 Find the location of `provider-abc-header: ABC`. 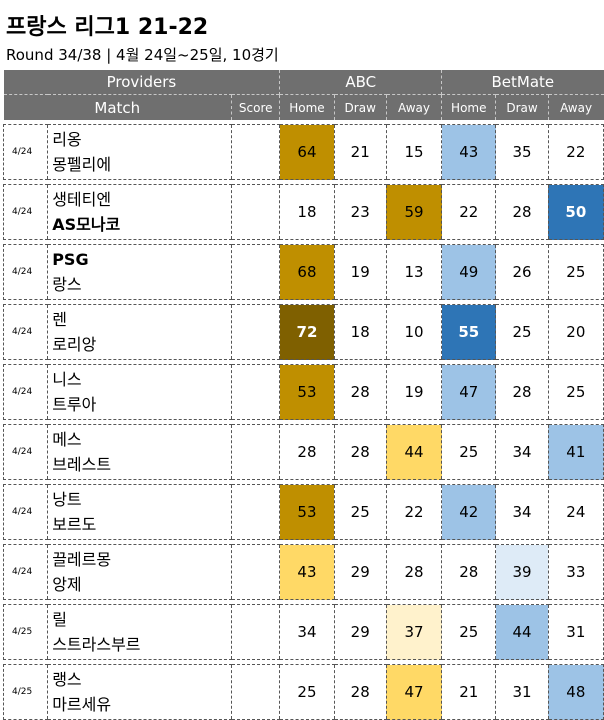

provider-abc-header: ABC is located at coordinates (360, 82).